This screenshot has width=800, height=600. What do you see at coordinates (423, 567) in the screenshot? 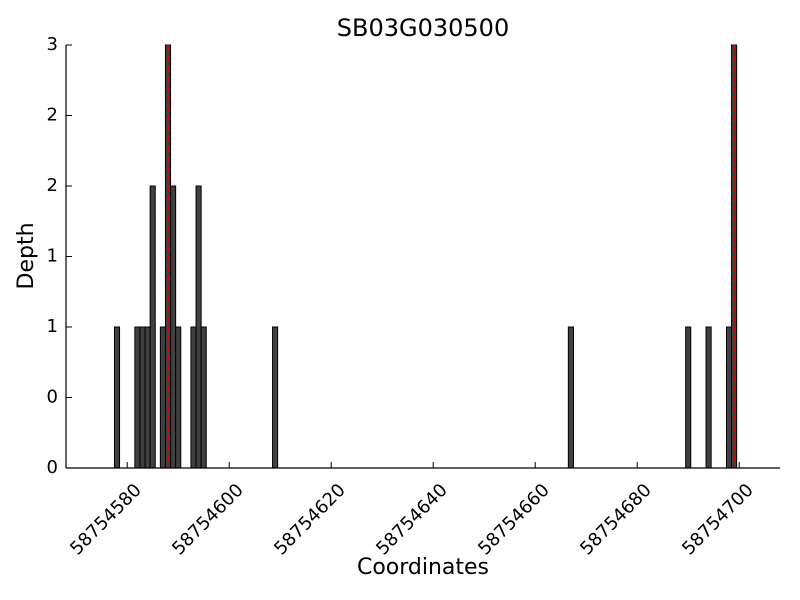
I see `x-axis-label: Coordinates` at bounding box center [423, 567].